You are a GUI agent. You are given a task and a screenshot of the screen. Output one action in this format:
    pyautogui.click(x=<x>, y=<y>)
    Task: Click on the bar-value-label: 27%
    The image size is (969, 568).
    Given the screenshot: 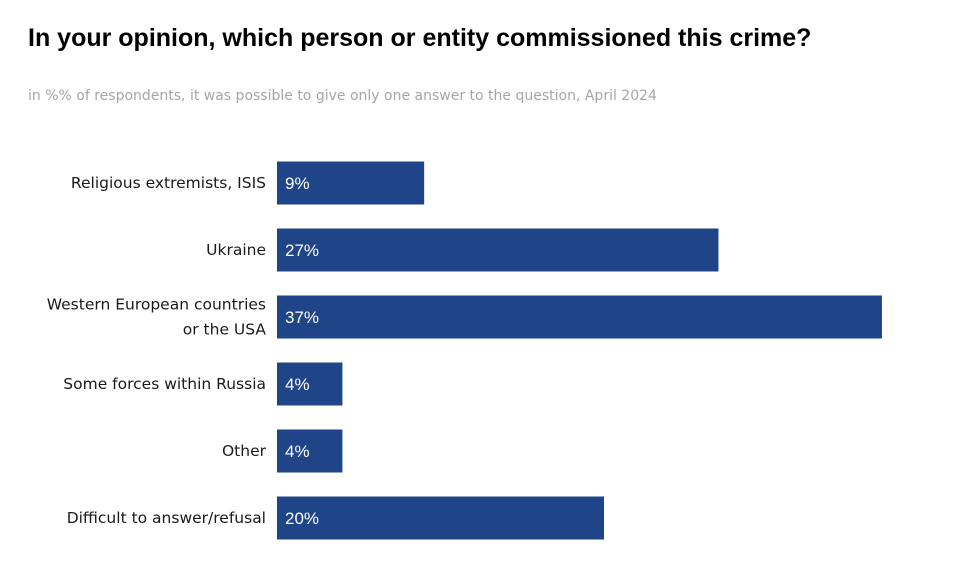 What is the action you would take?
    pyautogui.click(x=302, y=250)
    